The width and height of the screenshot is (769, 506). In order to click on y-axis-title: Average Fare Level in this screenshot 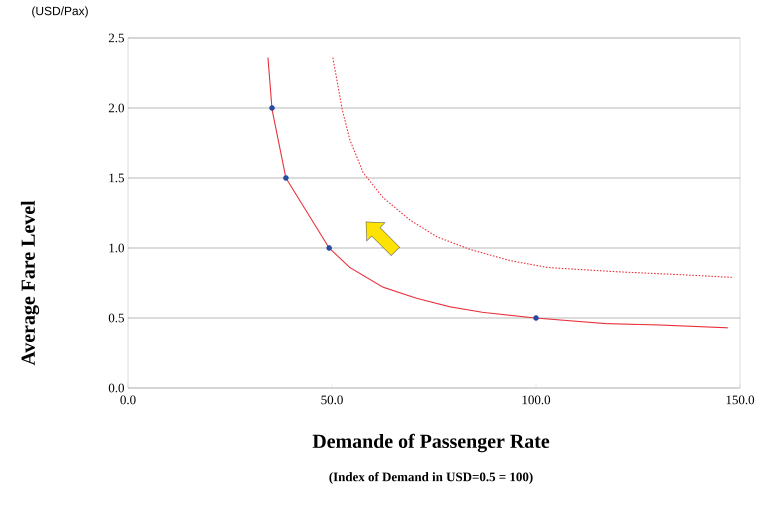, I will do `click(30, 283)`.